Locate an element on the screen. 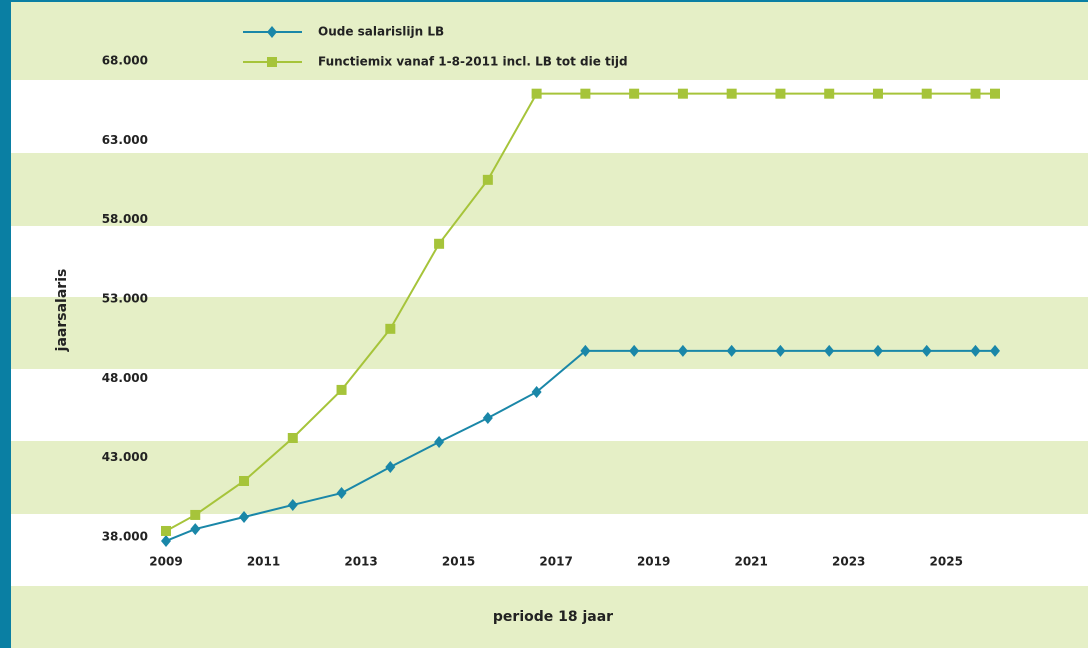  y-tick-label: 58.000 is located at coordinates (125, 219).